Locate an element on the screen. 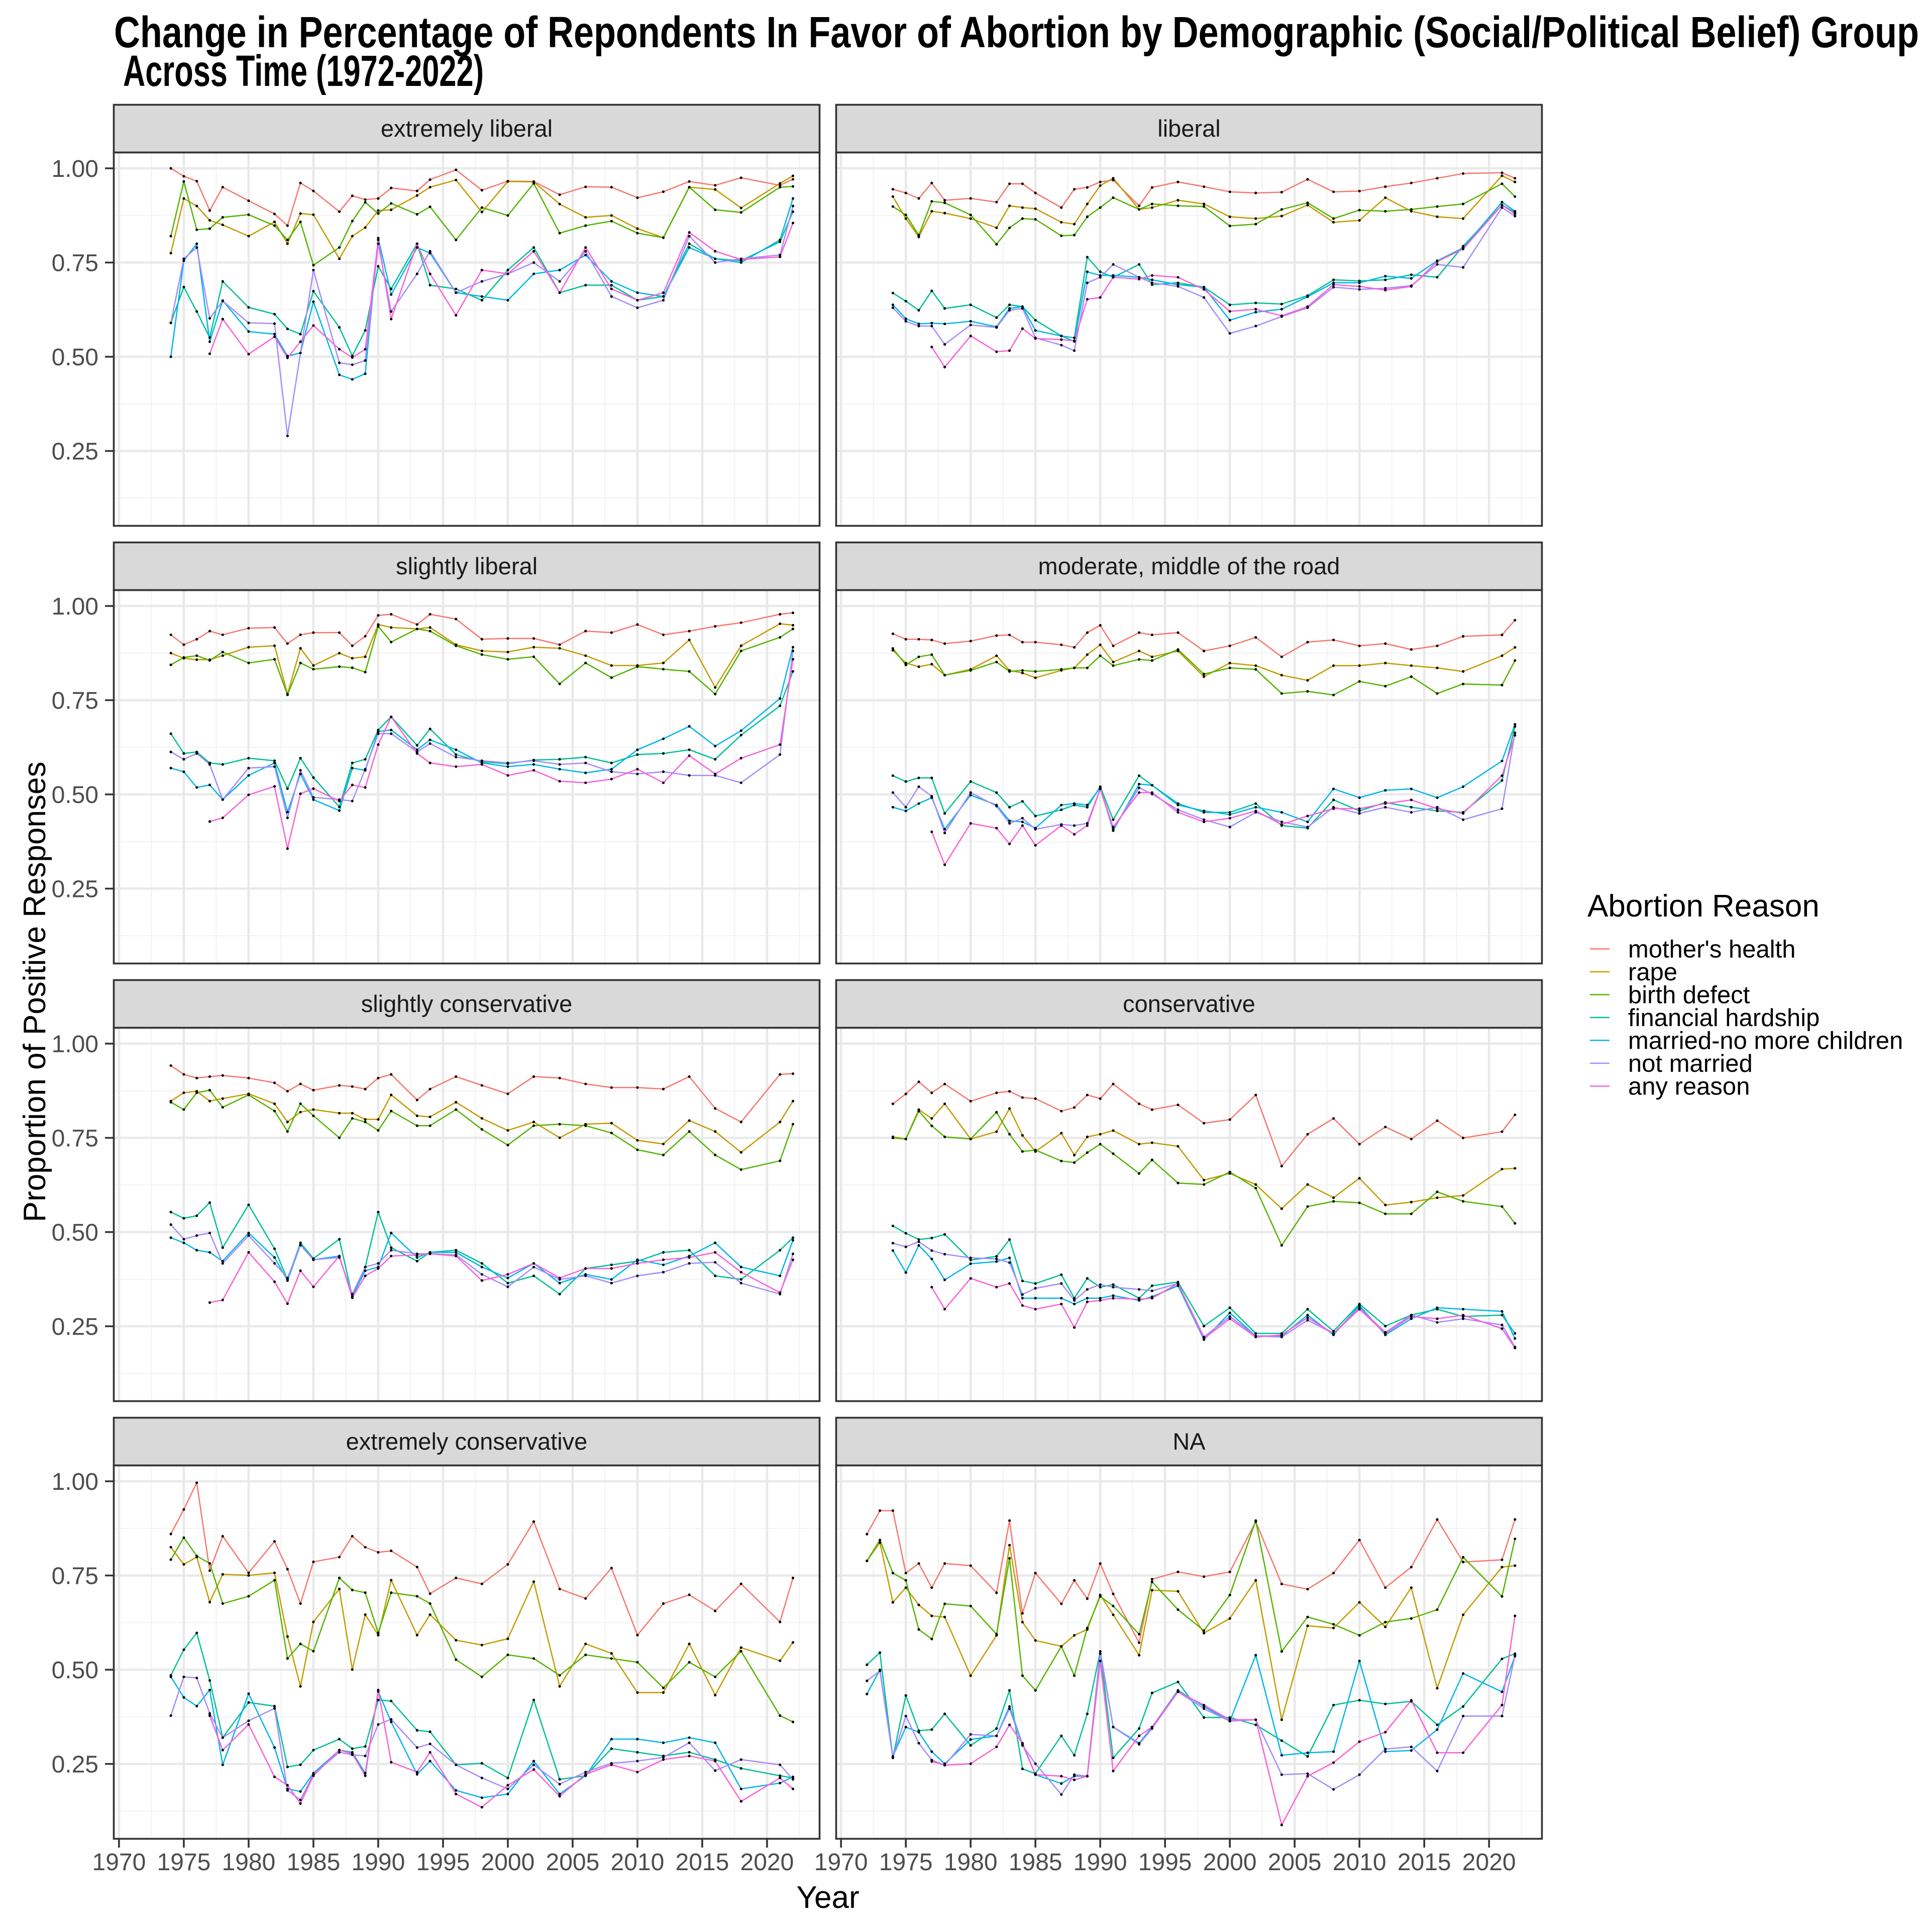 The height and width of the screenshot is (1932, 1929). svg-text: any reason is located at coordinates (1689, 1086).